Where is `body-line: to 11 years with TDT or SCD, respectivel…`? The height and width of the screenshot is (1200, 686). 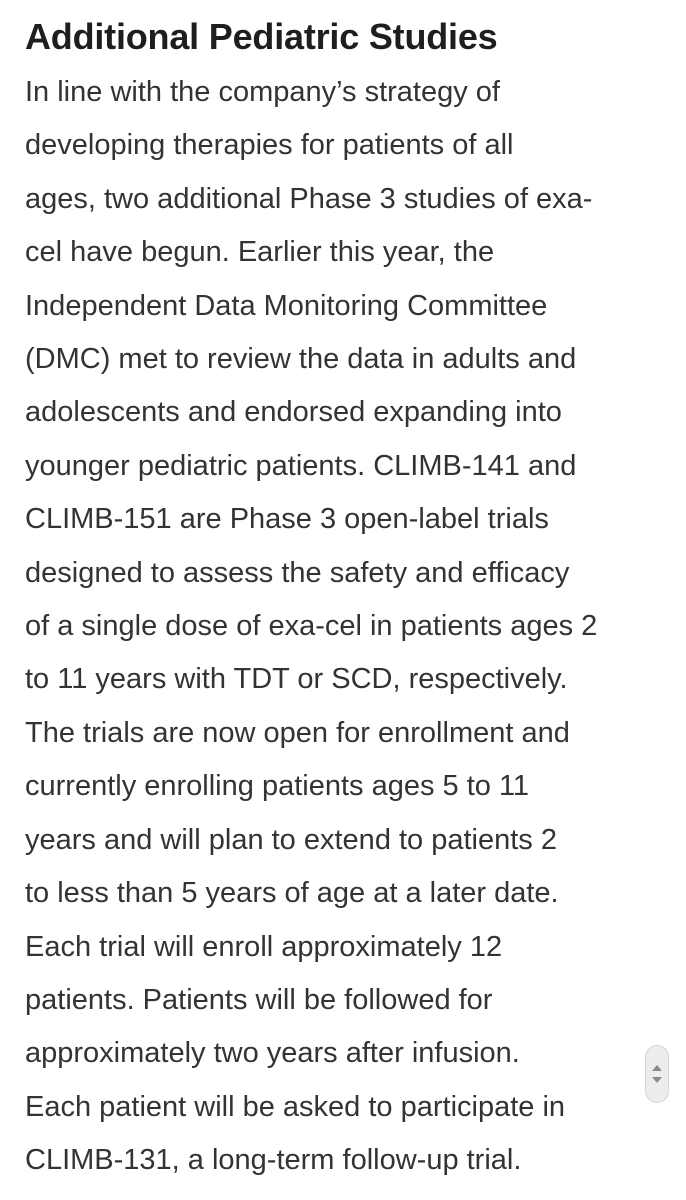 body-line: to 11 years with TDT or SCD, respectivel… is located at coordinates (296, 679).